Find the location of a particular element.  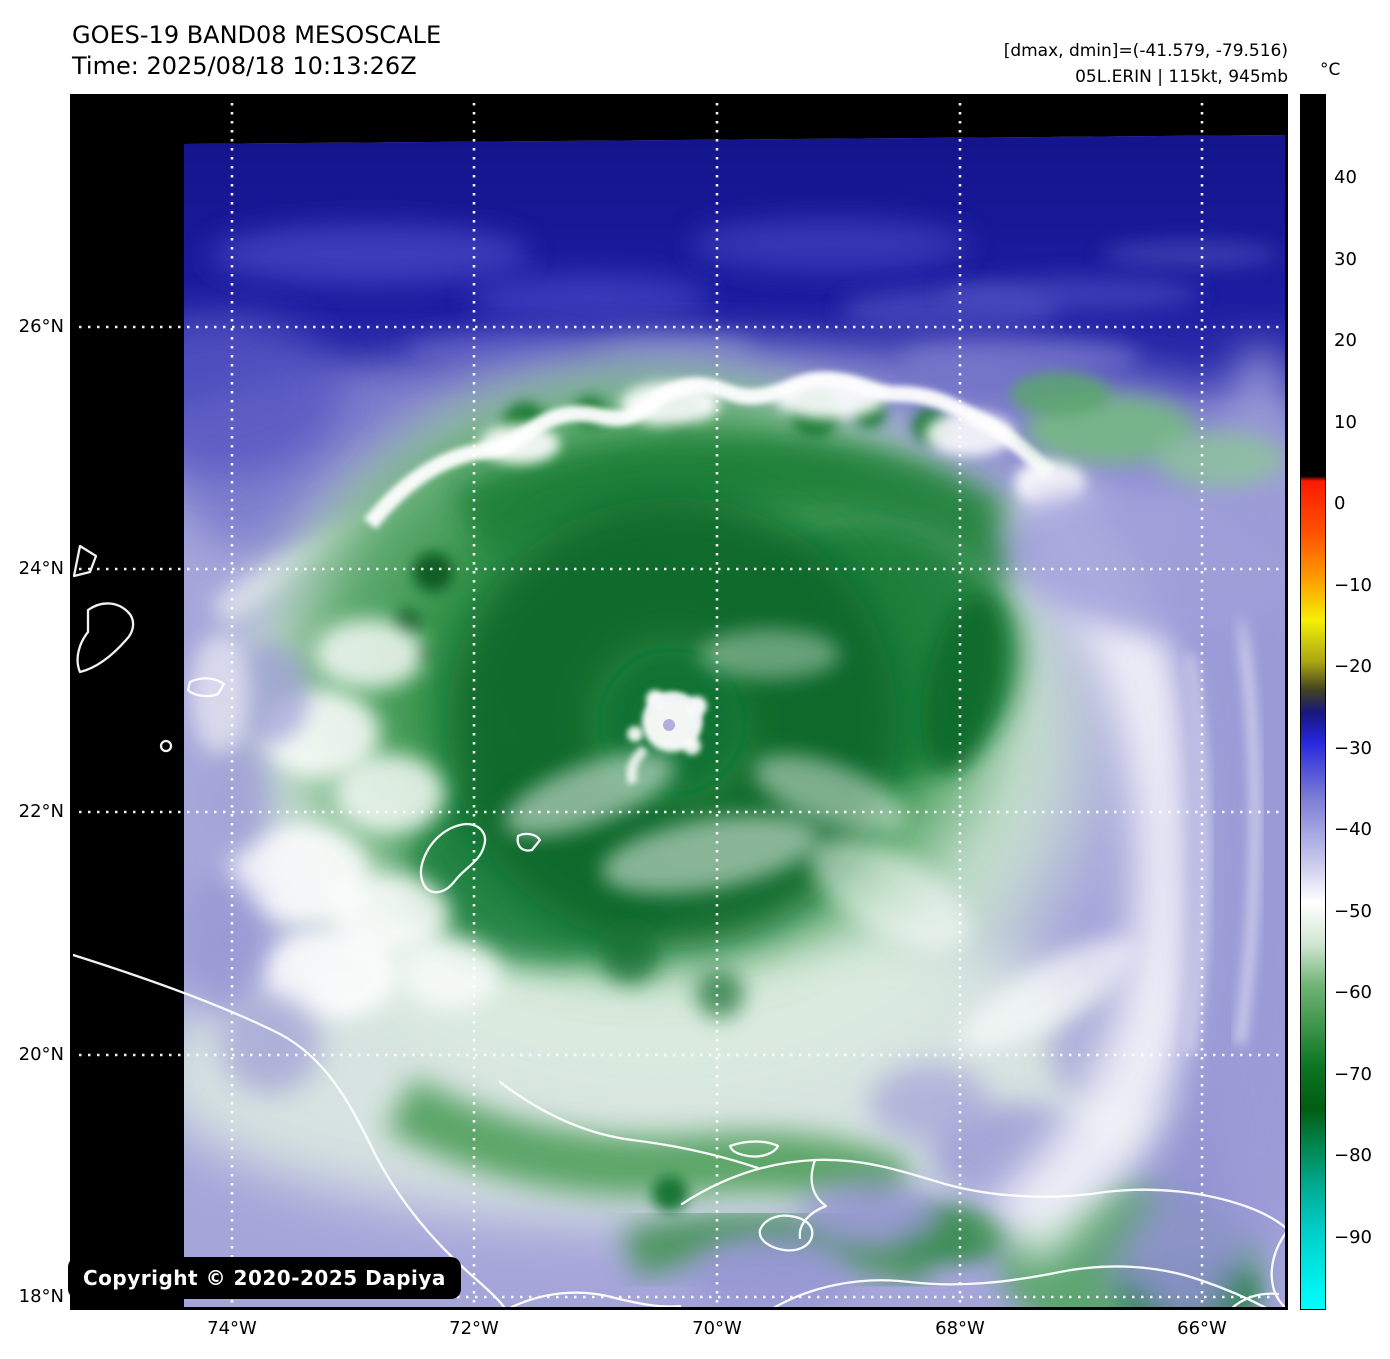

coastline-tortue is located at coordinates (754, 1149).